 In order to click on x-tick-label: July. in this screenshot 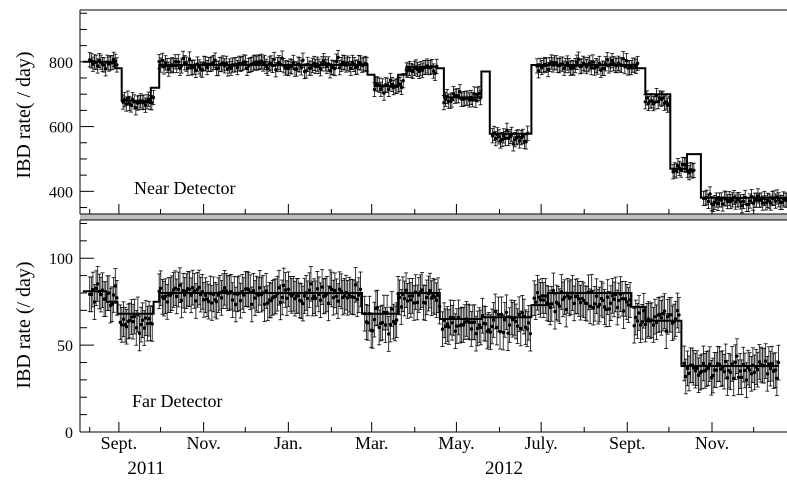, I will do `click(540, 443)`.